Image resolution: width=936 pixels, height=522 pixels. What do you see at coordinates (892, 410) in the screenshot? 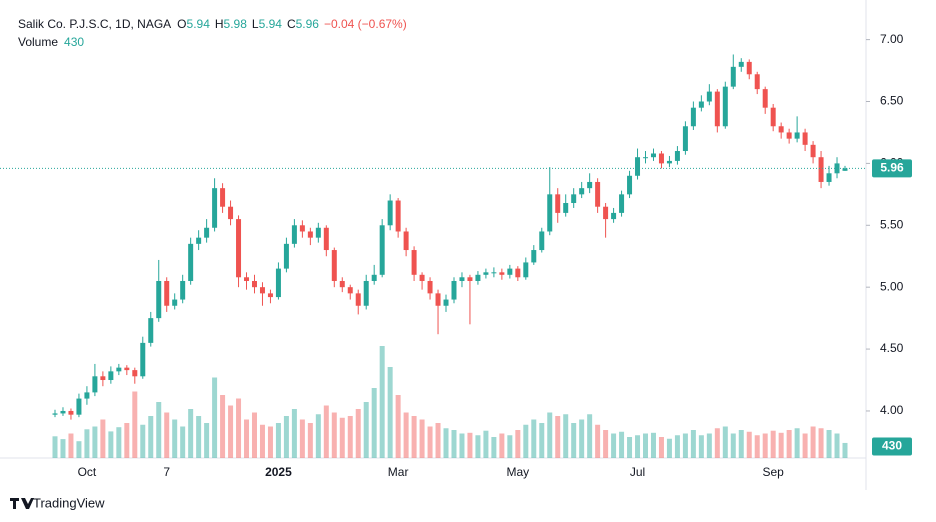
I see `y-tick-label: 4.00` at bounding box center [892, 410].